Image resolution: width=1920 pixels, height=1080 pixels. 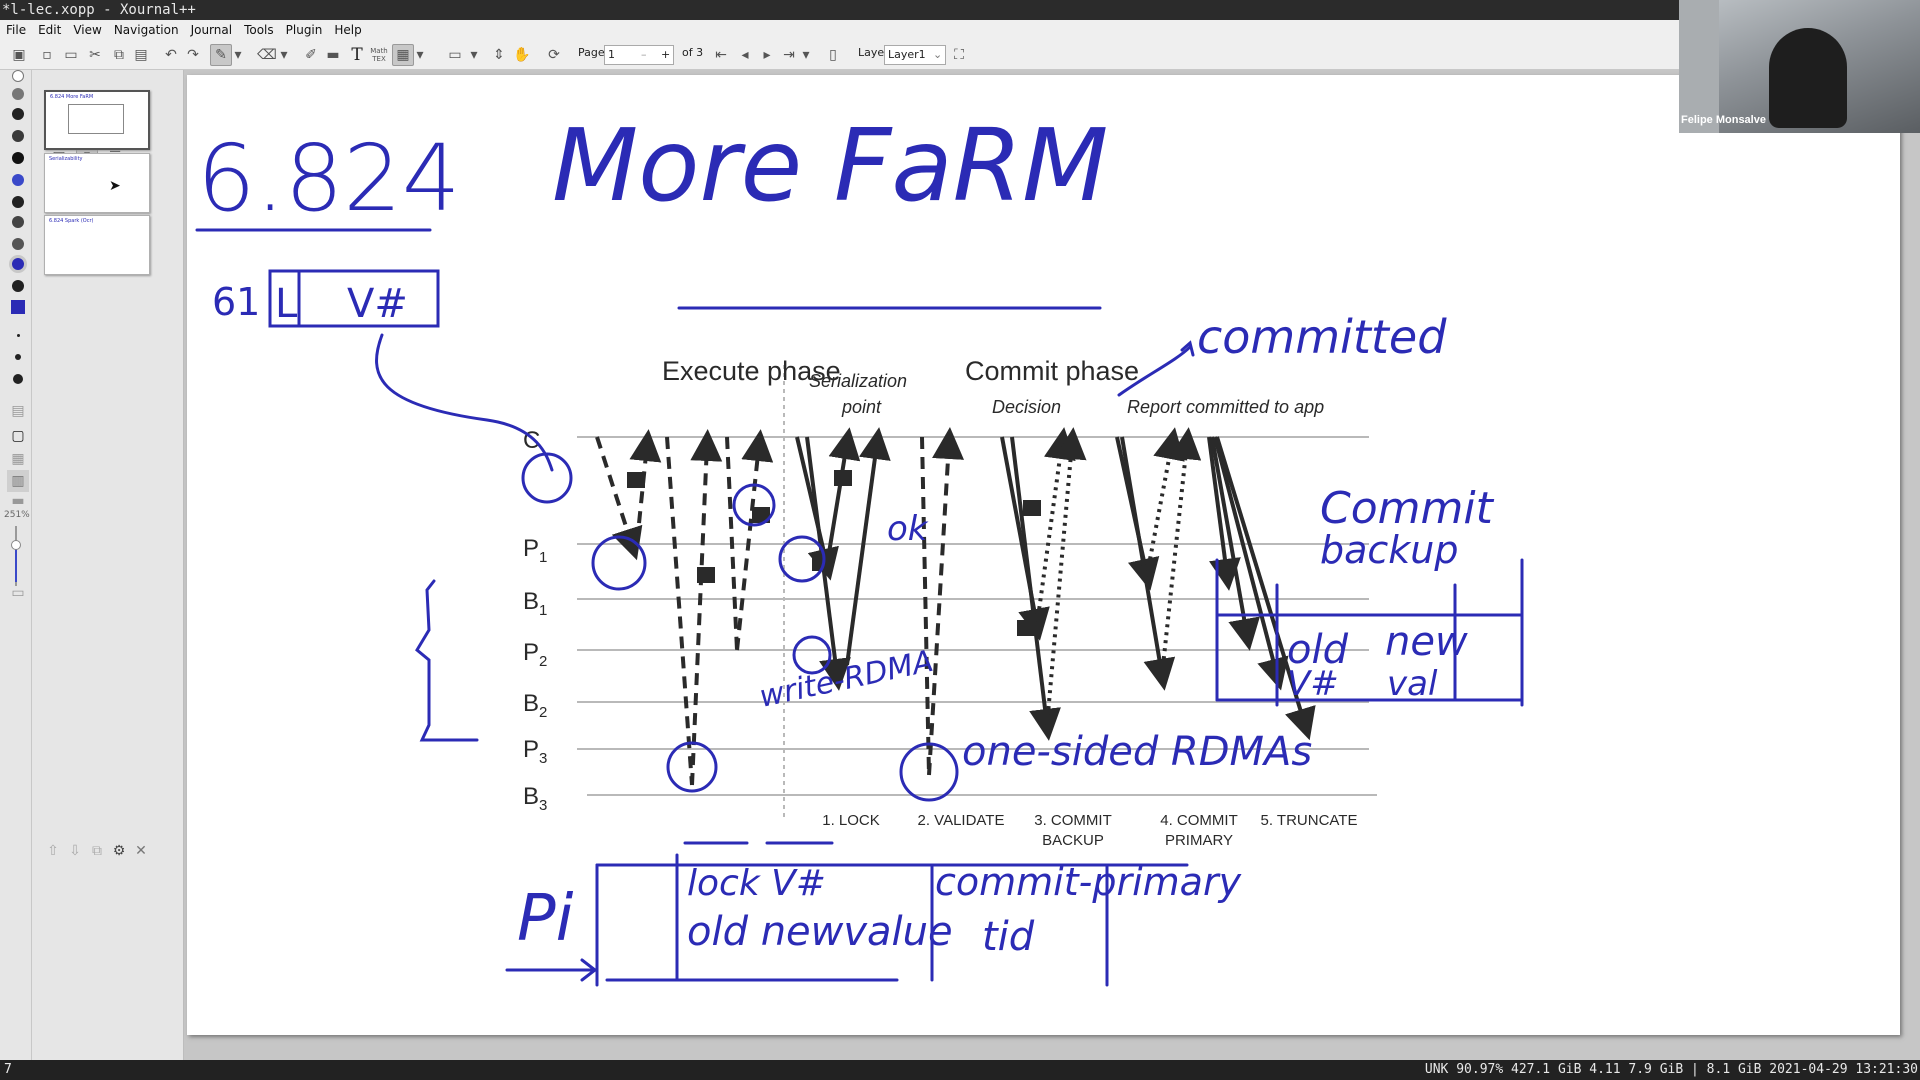 What do you see at coordinates (18, 411) in the screenshot?
I see `layer-tool-icon: ▤` at bounding box center [18, 411].